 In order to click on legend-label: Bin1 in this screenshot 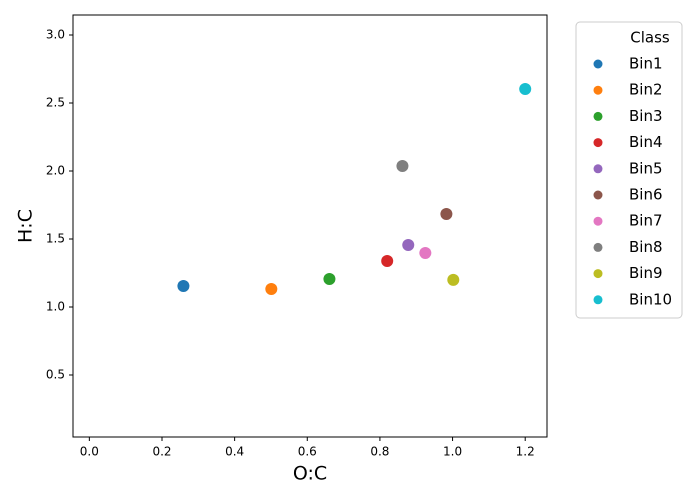, I will do `click(646, 64)`.